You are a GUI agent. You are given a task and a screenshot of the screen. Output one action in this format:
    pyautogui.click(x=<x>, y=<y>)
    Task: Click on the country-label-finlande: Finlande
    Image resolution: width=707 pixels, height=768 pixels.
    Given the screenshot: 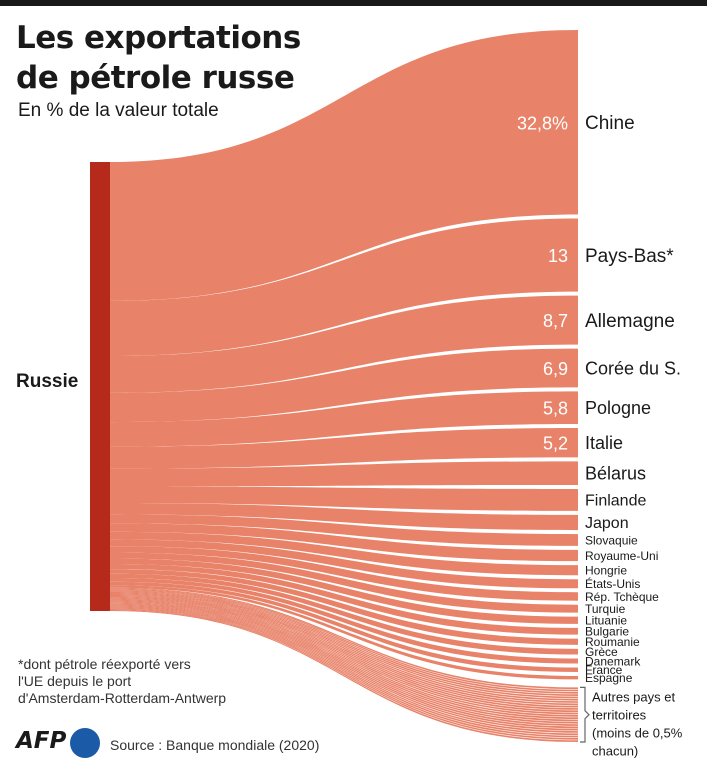 What is the action you would take?
    pyautogui.click(x=615, y=501)
    